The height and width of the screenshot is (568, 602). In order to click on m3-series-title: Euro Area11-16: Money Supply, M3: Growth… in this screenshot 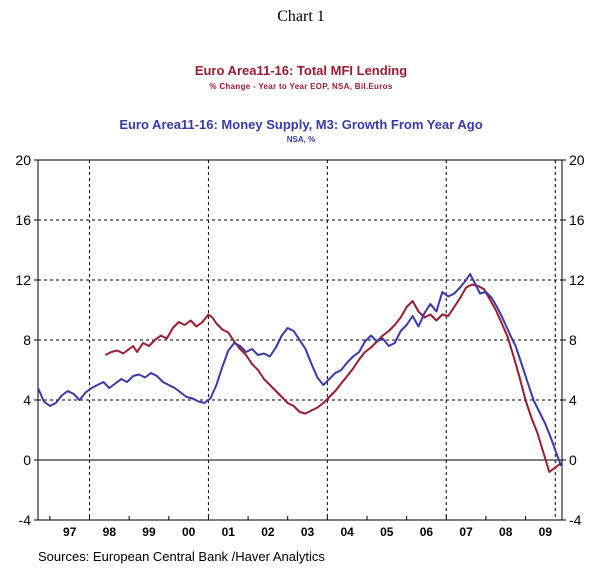, I will do `click(301, 124)`.